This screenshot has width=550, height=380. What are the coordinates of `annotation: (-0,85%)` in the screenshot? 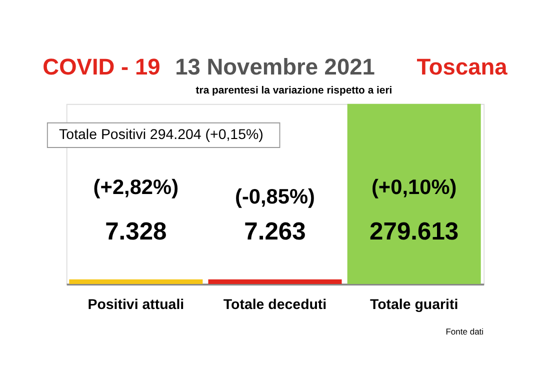 It's located at (275, 196).